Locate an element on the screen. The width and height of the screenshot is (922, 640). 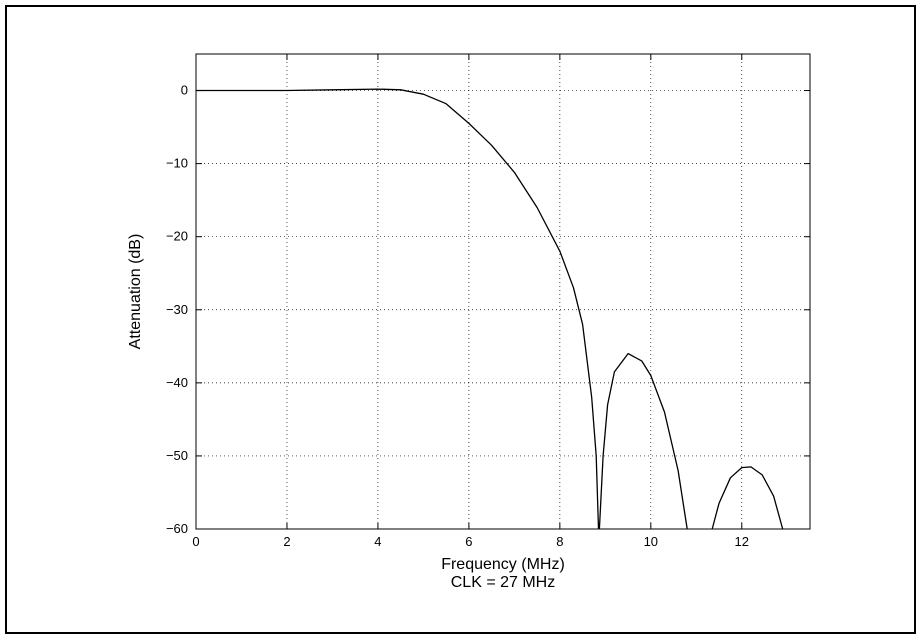
x-tick-label: 2 is located at coordinates (286, 541).